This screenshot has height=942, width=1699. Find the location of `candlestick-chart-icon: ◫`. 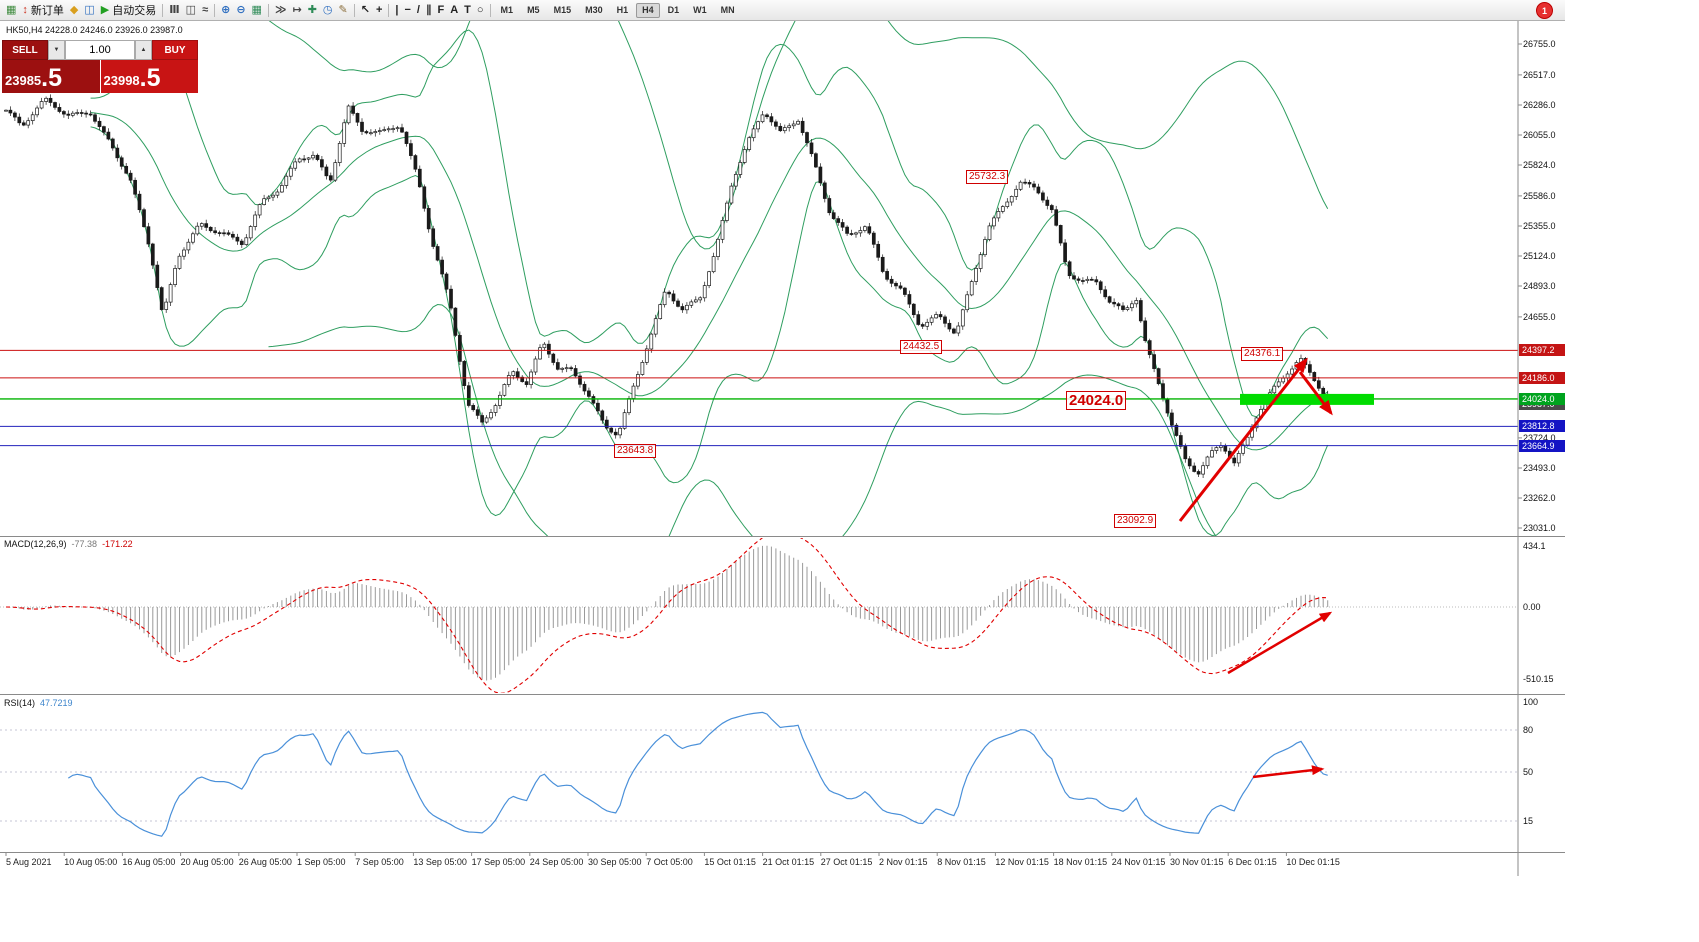

candlestick-chart-icon: ◫ is located at coordinates (191, 9).